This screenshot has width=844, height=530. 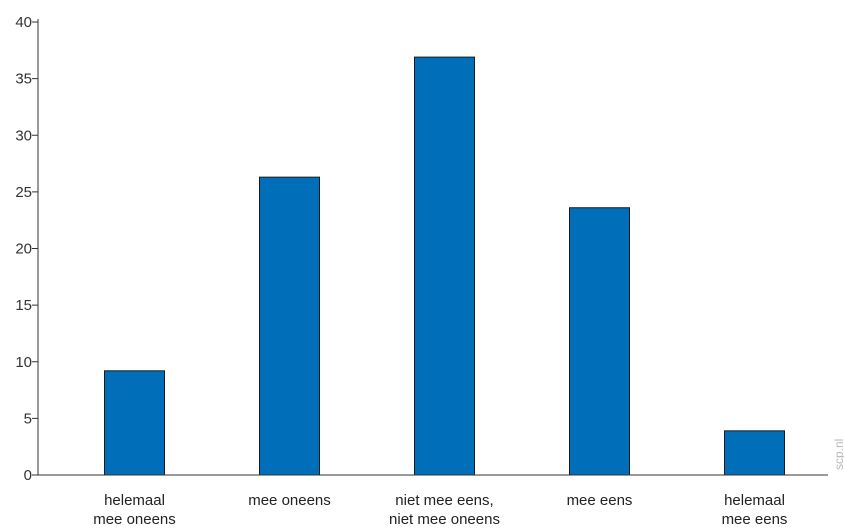 What do you see at coordinates (28, 418) in the screenshot?
I see `y-tick-label: 5` at bounding box center [28, 418].